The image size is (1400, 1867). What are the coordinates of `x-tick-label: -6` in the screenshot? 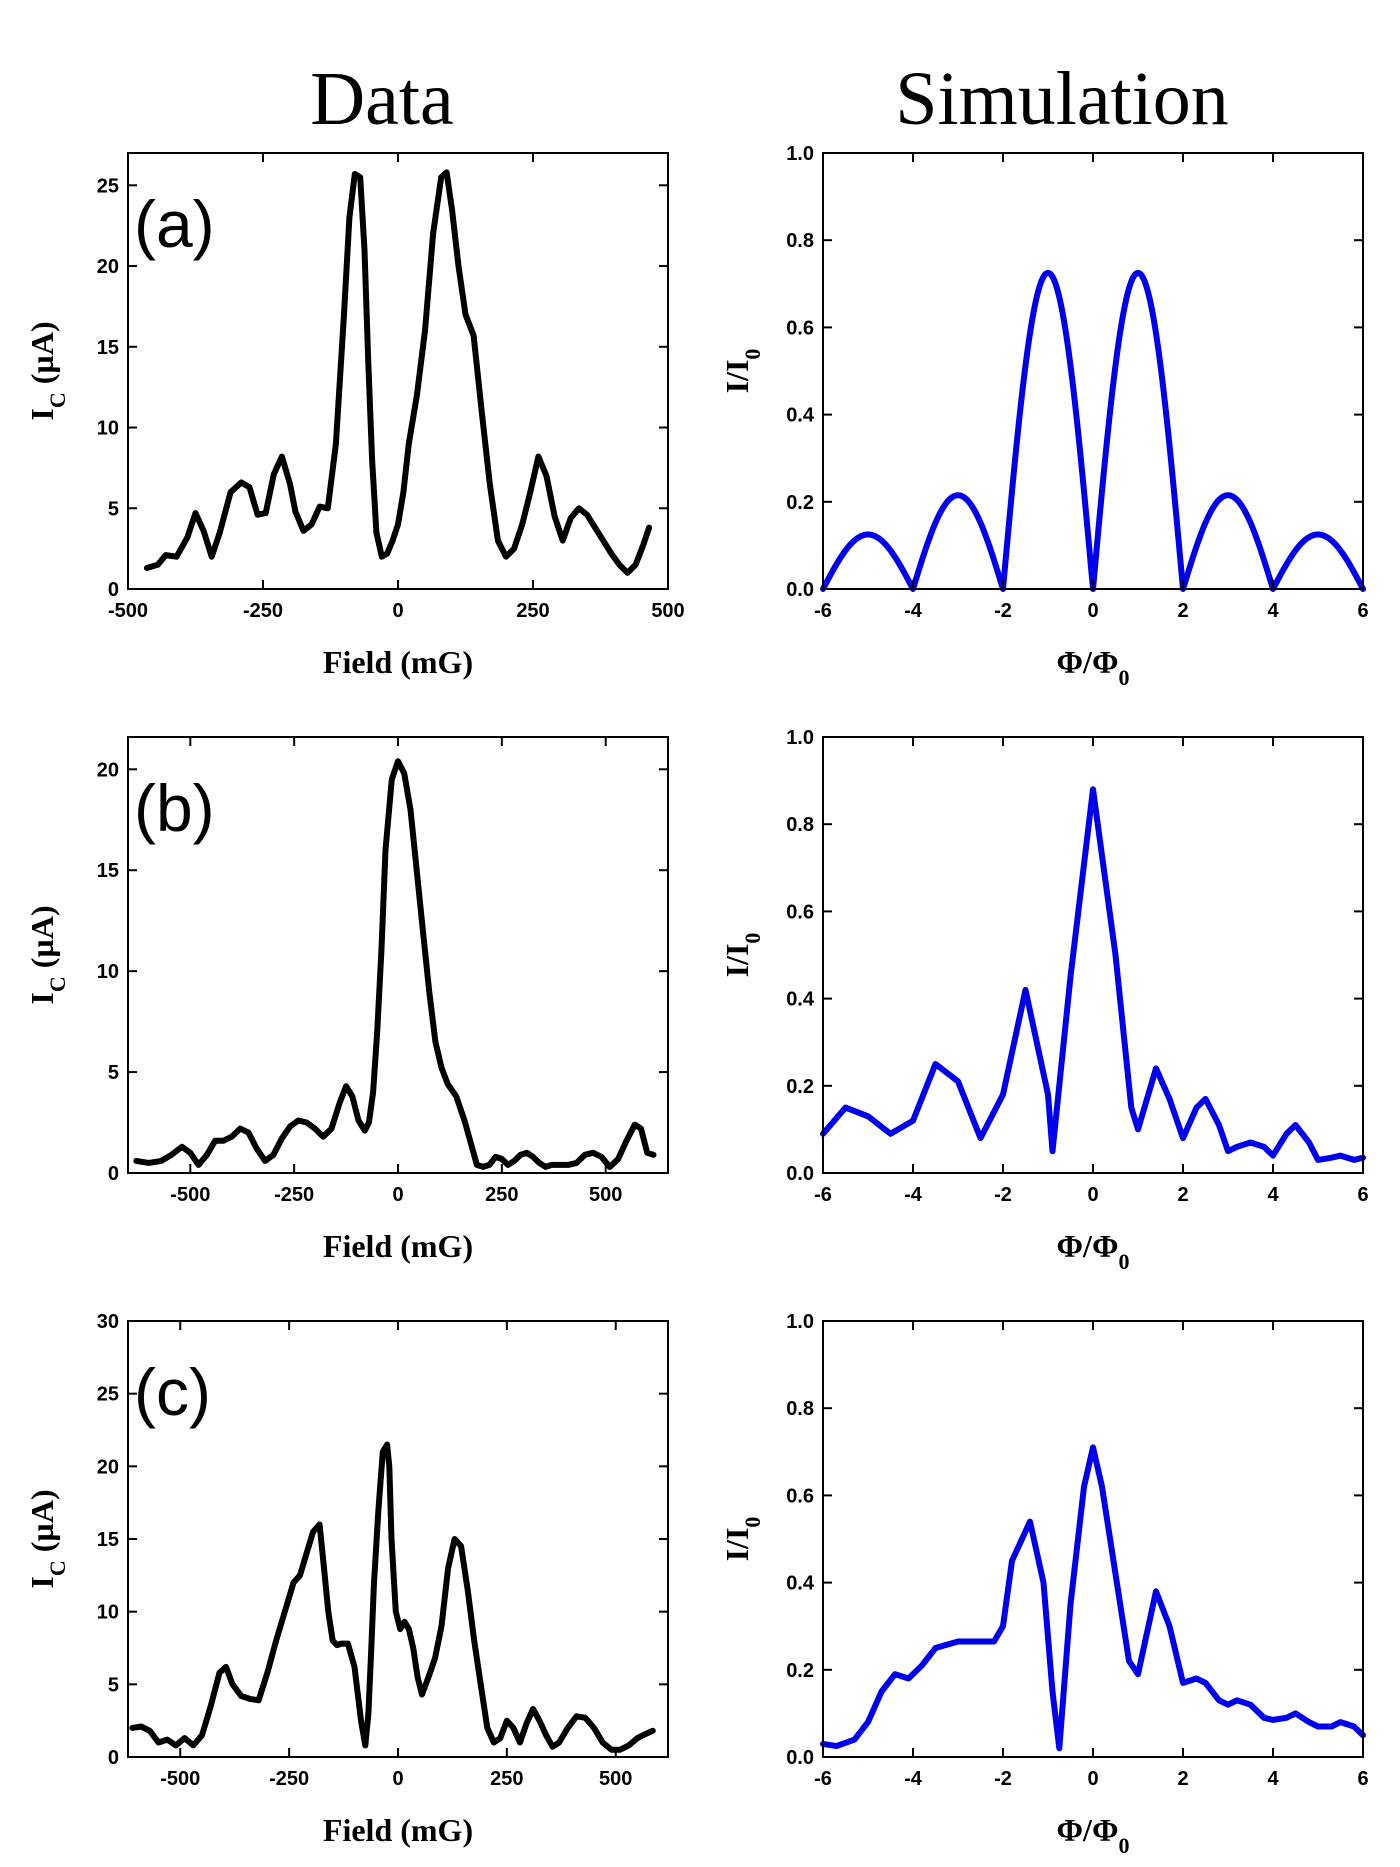 It's located at (823, 1779).